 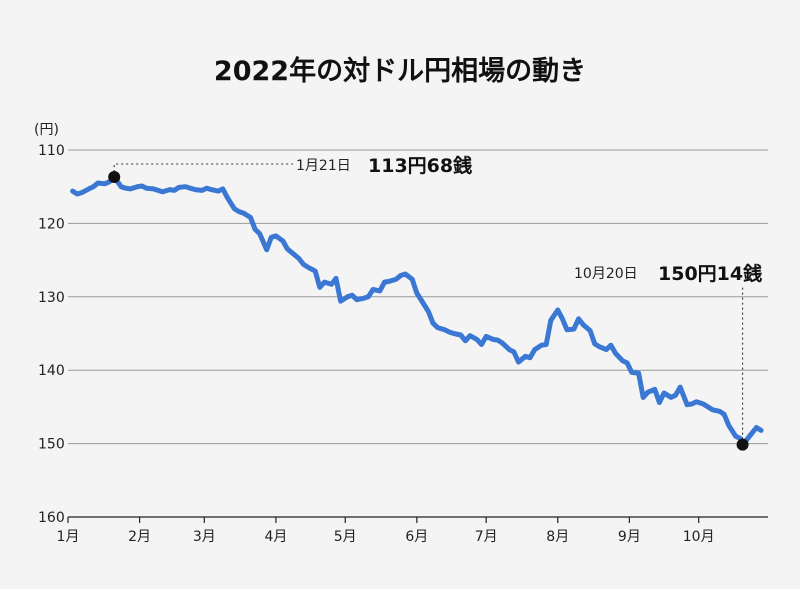 I want to click on x-tick-label: 2月, so click(x=139, y=537).